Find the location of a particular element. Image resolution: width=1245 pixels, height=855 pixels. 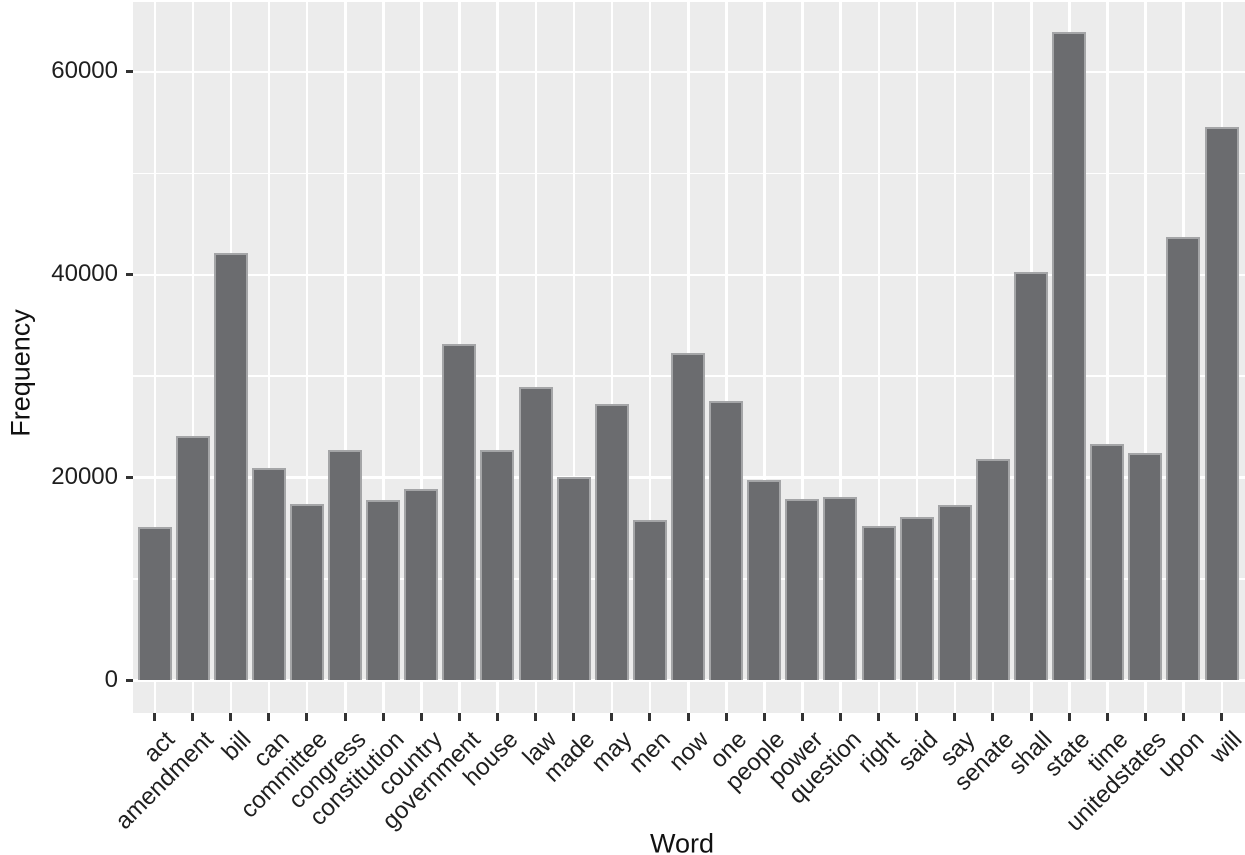

bar-law is located at coordinates (535, 534).